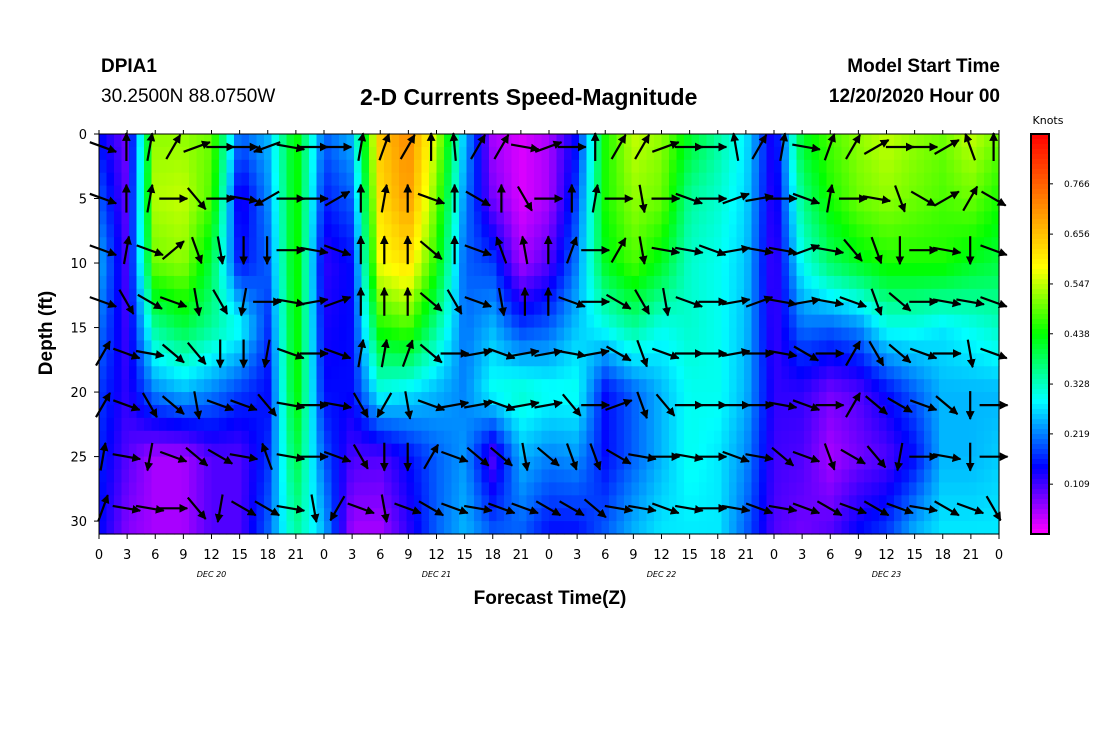 Image resolution: width=1100 pixels, height=750 pixels. Describe the element at coordinates (1077, 335) in the screenshot. I see `colorbar-tick-label: 0.438` at that location.